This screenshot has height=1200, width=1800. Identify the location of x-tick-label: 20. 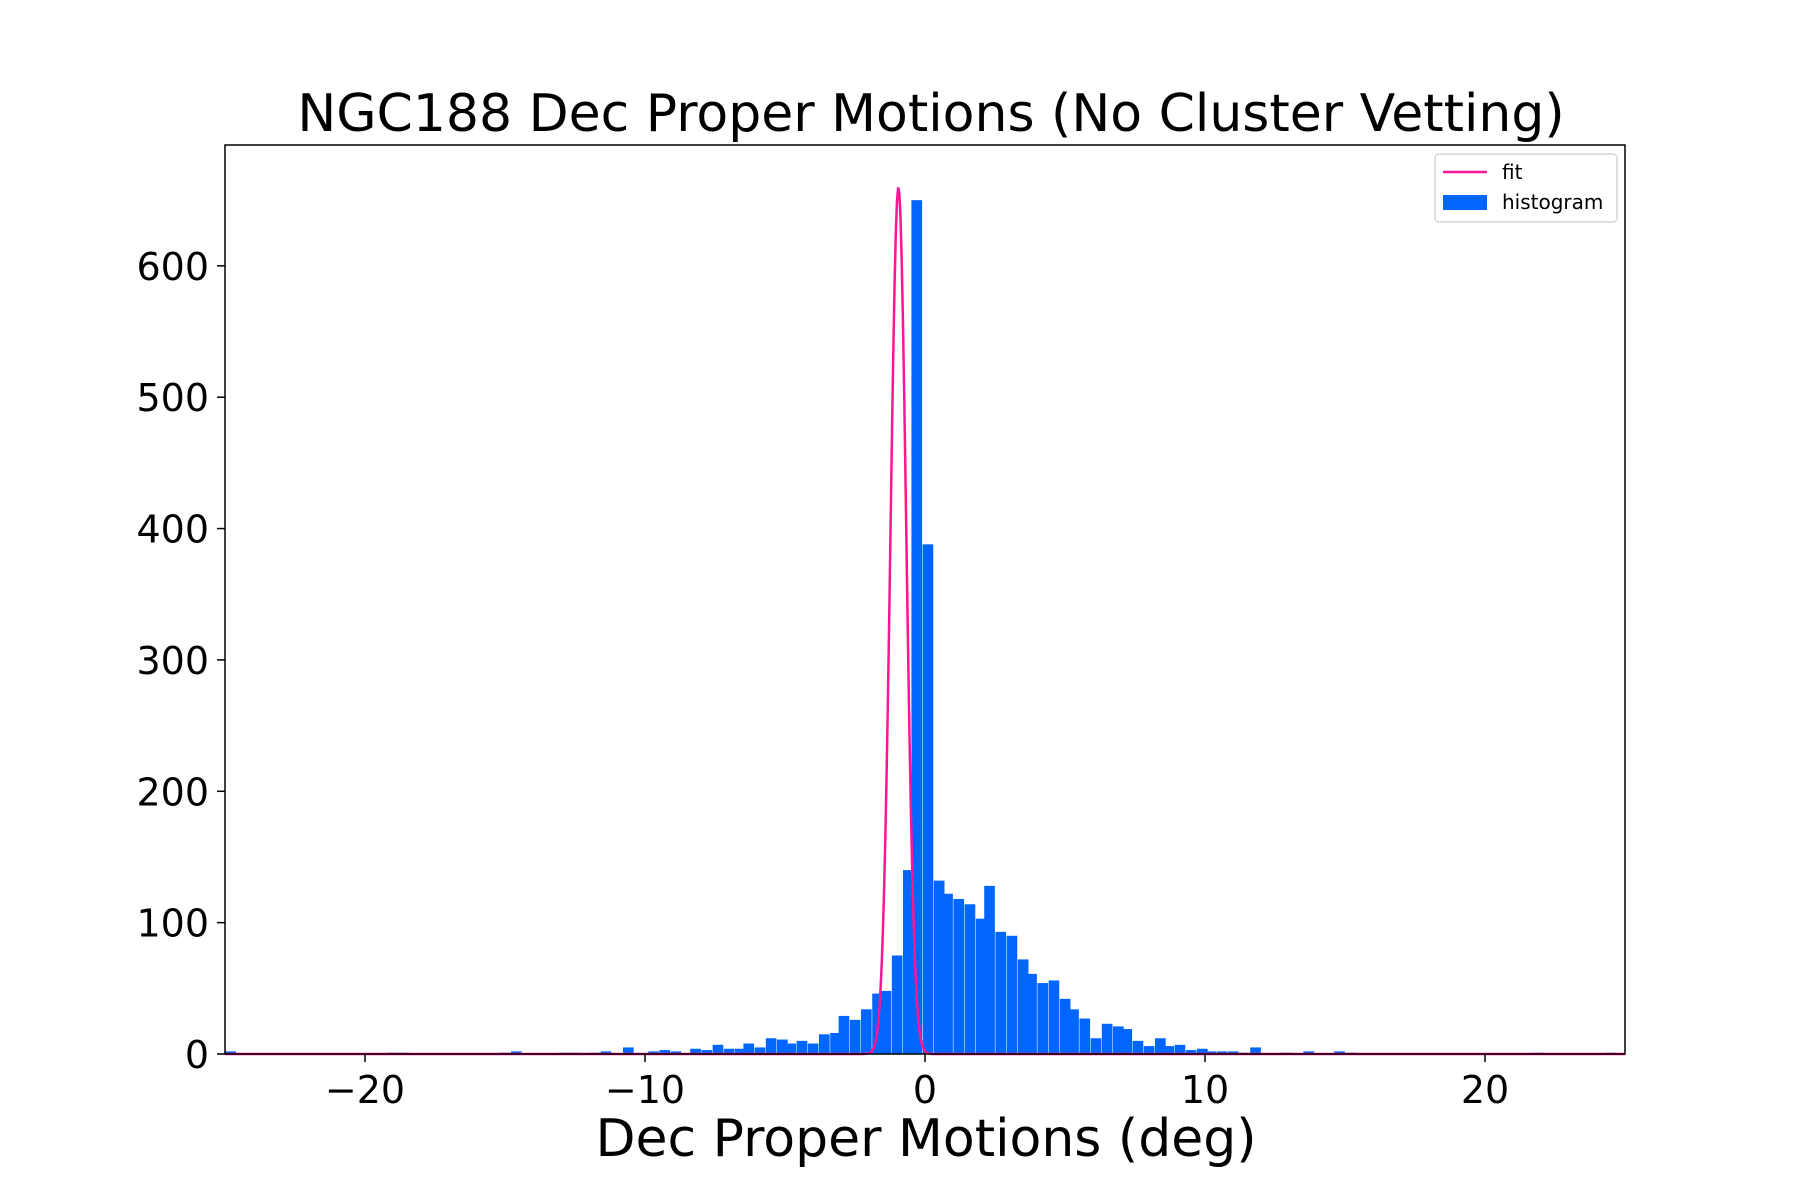
(1485, 1090).